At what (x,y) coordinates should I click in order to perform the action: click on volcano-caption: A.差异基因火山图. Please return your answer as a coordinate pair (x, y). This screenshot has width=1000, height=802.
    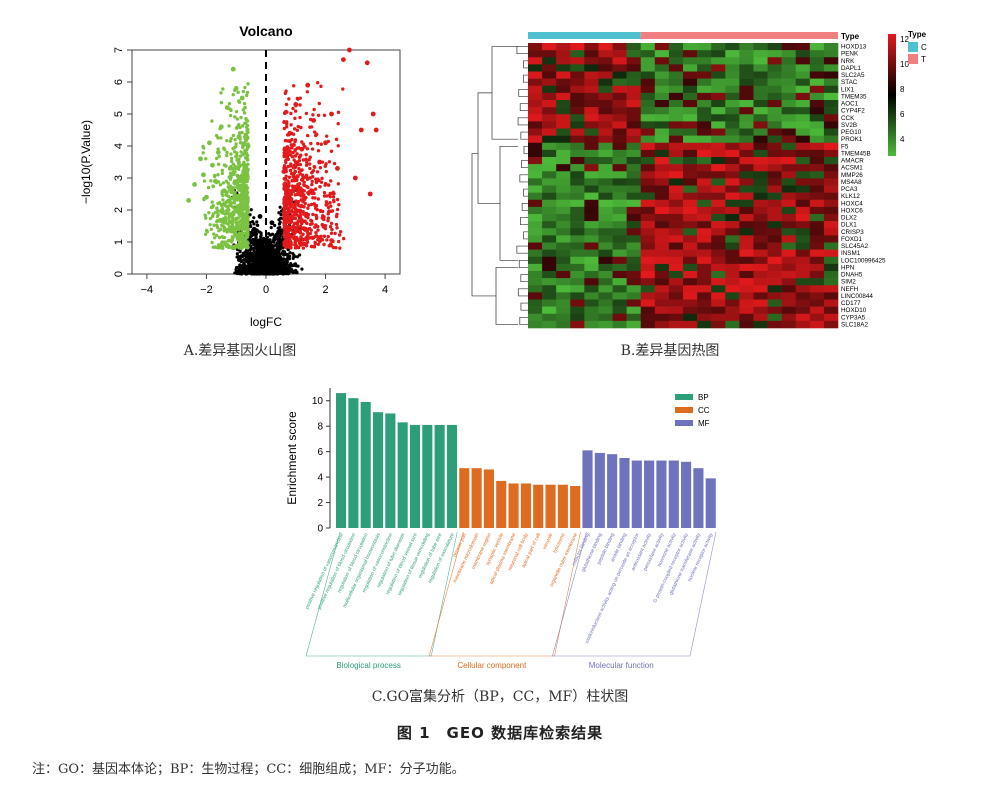
    Looking at the image, I should click on (240, 351).